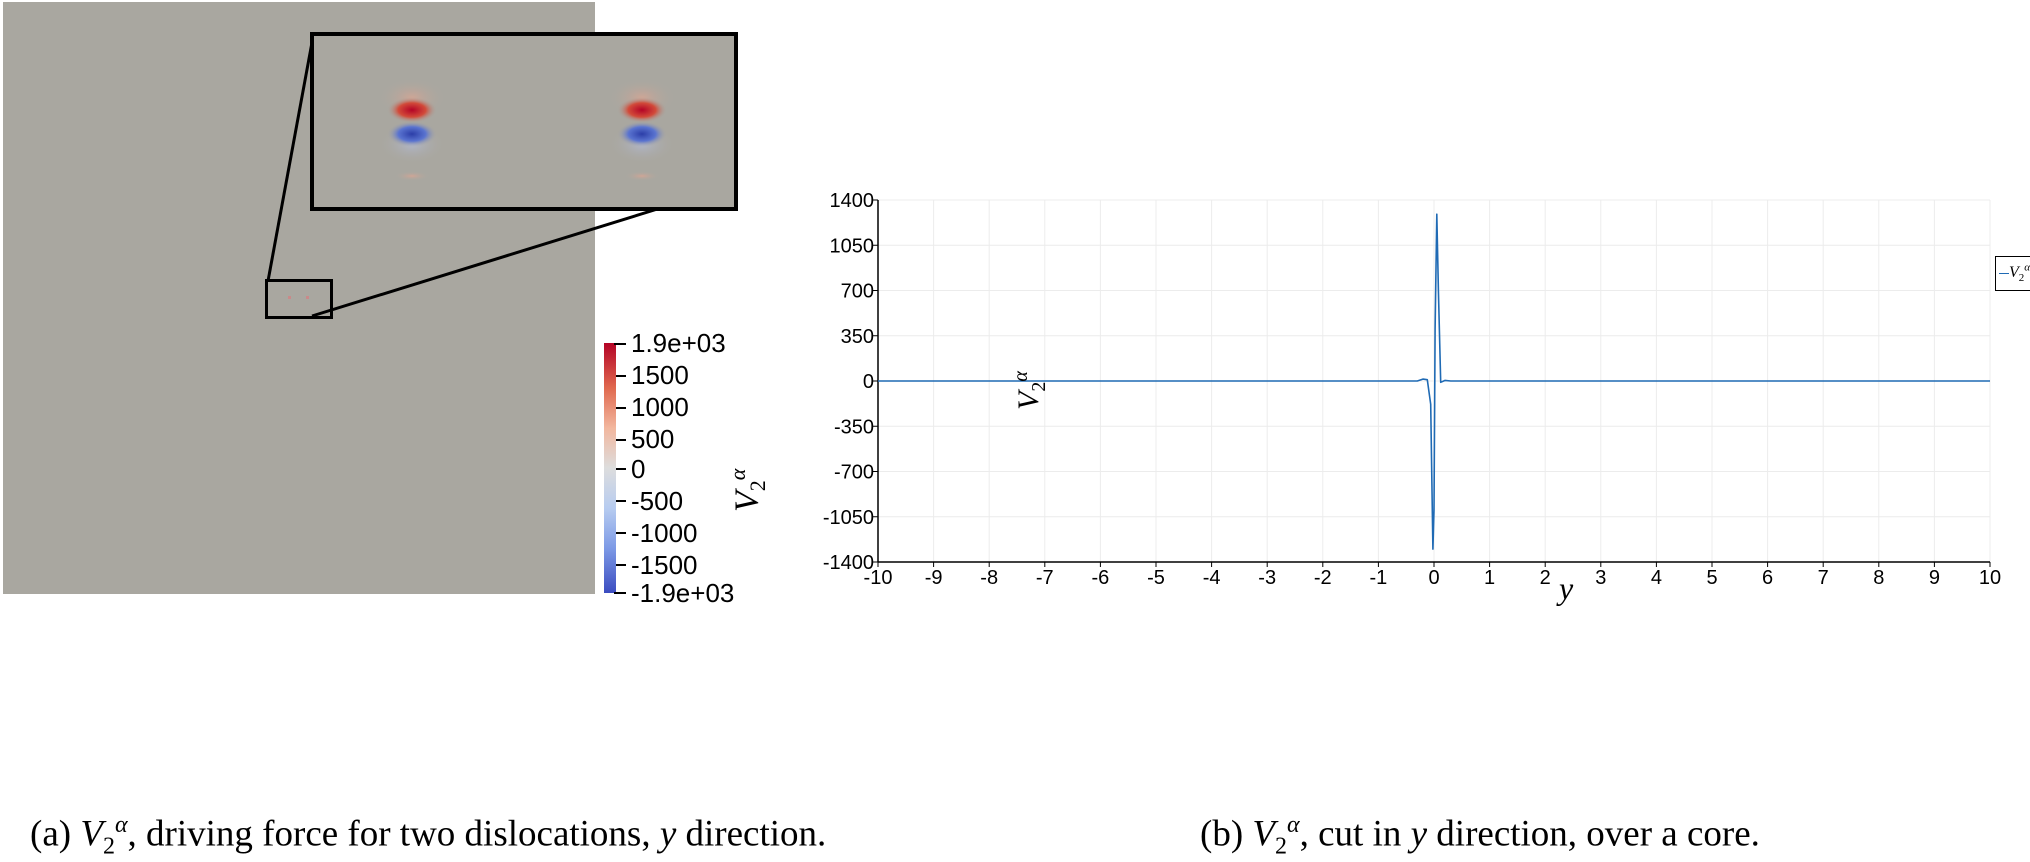 Image resolution: width=2030 pixels, height=862 pixels. What do you see at coordinates (412, 129) in the screenshot?
I see `dislocation-core-left` at bounding box center [412, 129].